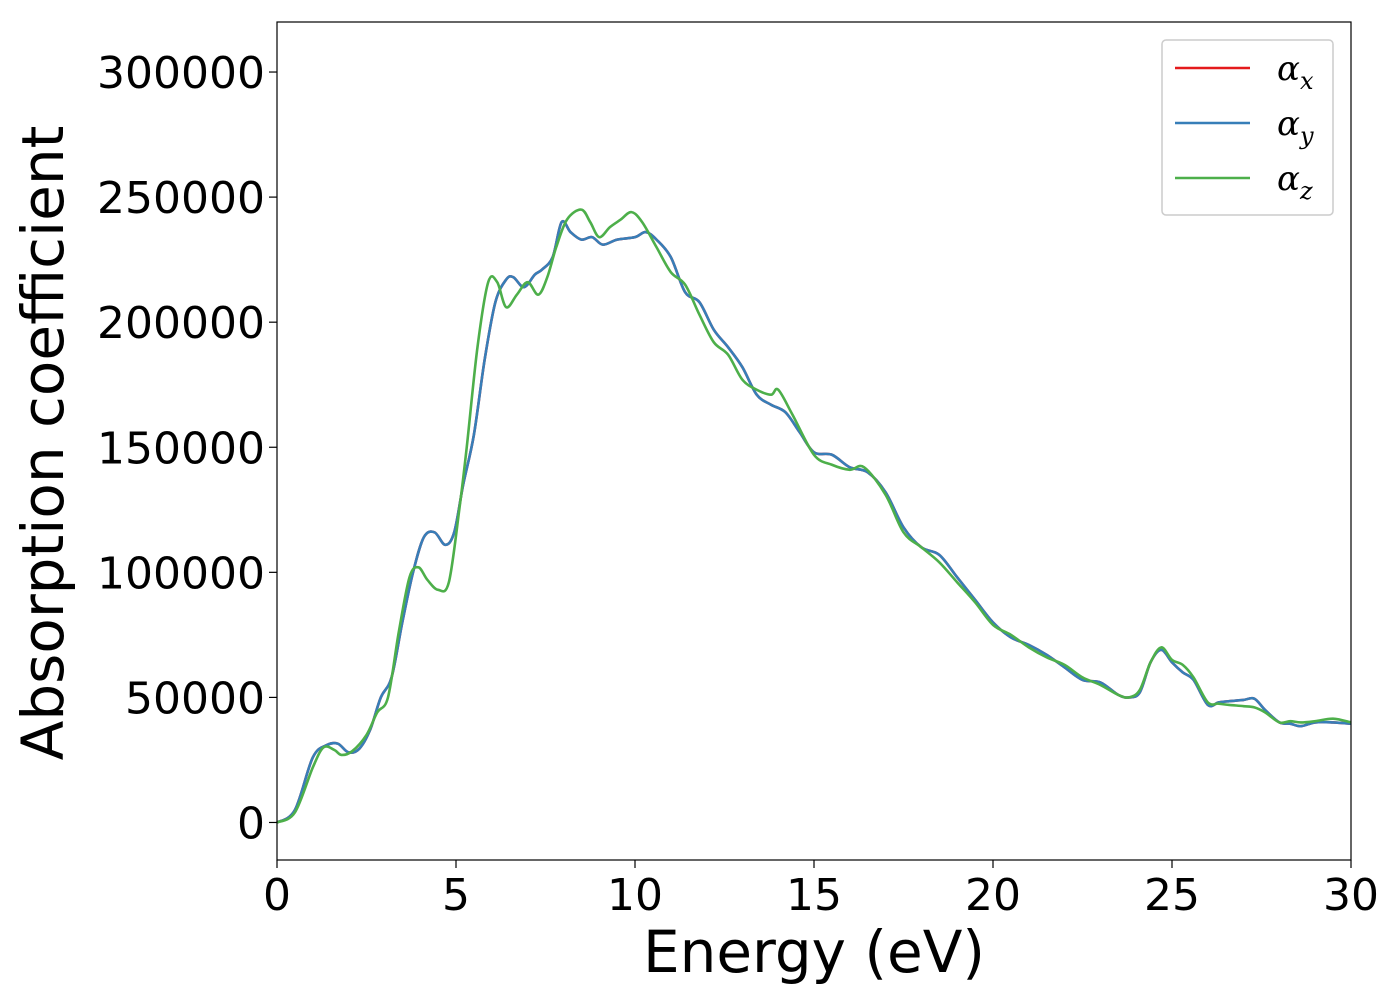 This screenshot has height=1000, width=1400. What do you see at coordinates (814, 952) in the screenshot?
I see `x-axis-label: Energy (eV)` at bounding box center [814, 952].